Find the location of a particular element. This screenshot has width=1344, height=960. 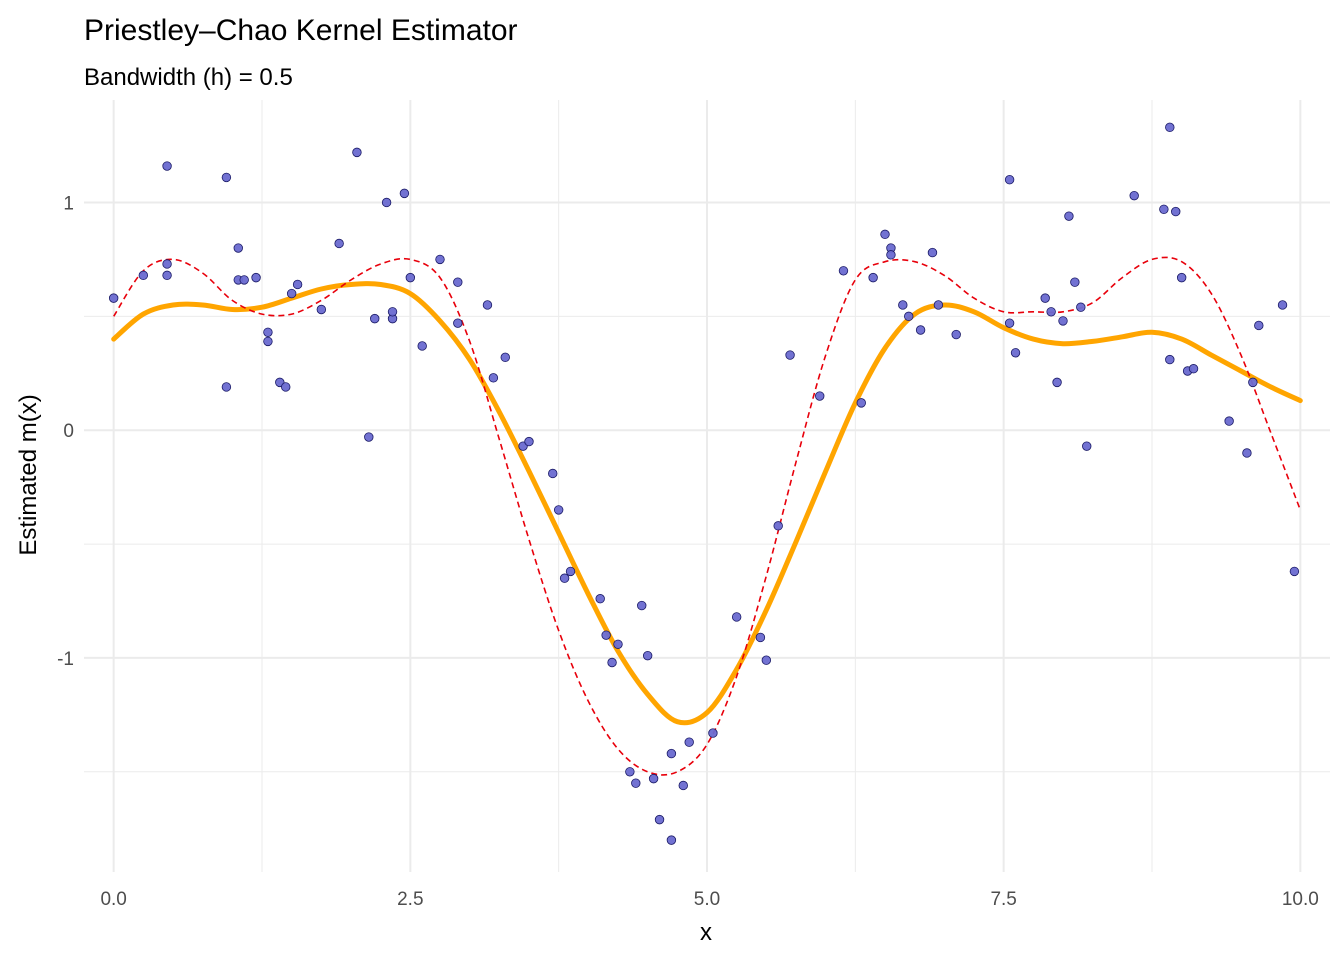

y-axis-title: Estimated m(x) is located at coordinates (28, 474).